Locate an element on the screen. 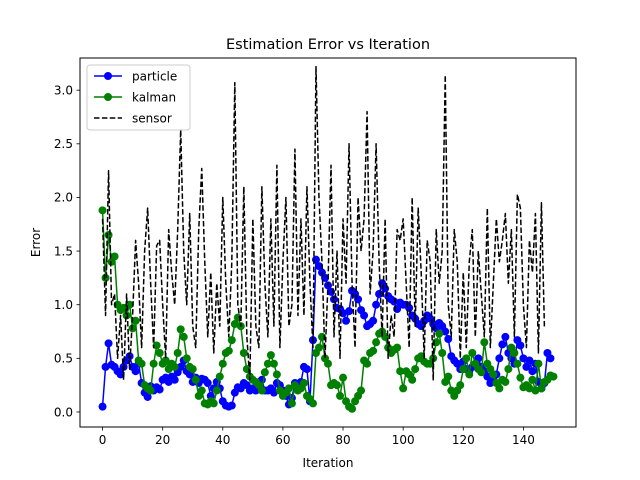  chart-title: Estimation Error vs Iteration is located at coordinates (328, 45).